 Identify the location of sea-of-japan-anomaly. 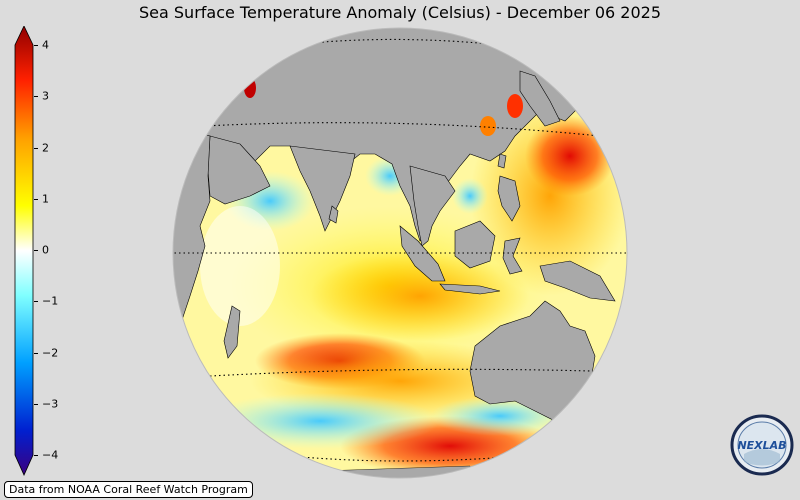
(515, 106).